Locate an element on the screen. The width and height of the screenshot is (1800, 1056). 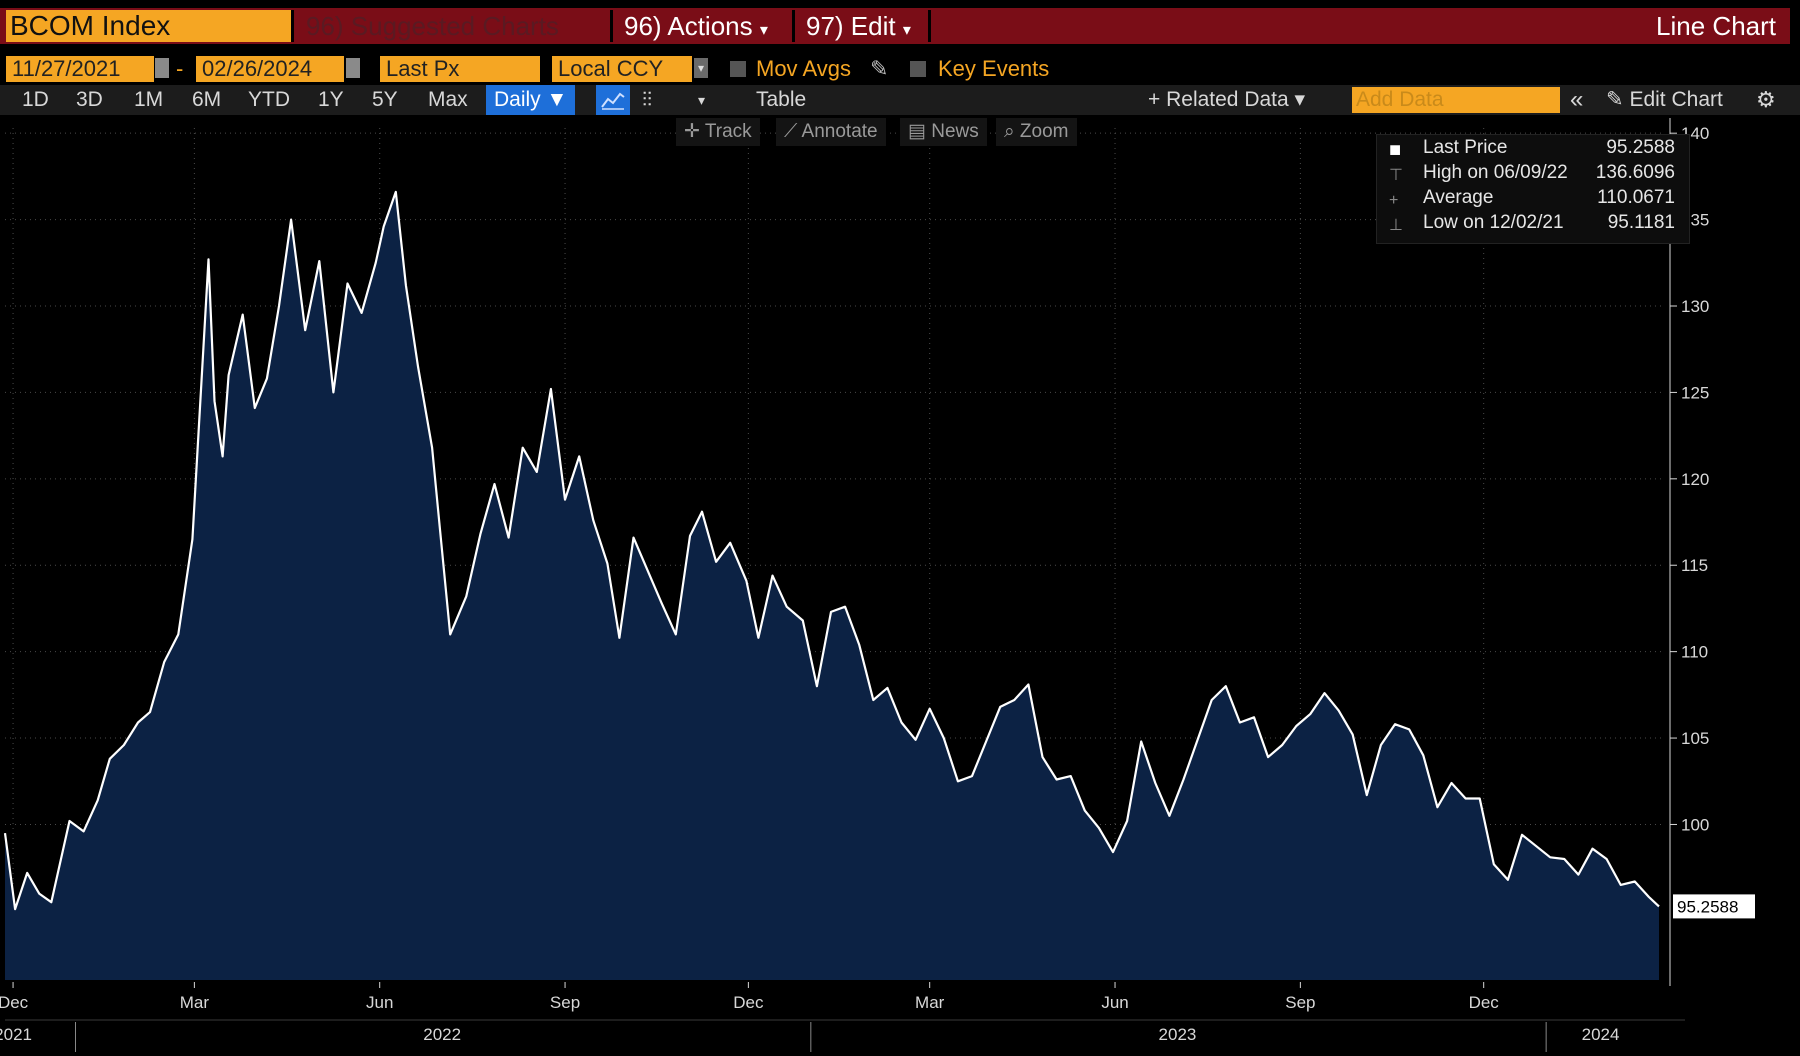
news-button: ▤ News is located at coordinates (943, 132).